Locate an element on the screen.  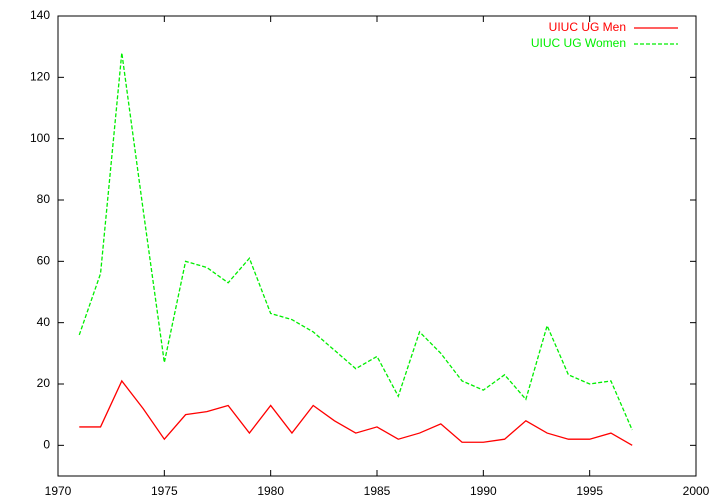
y-tick-label: 80 is located at coordinates (44, 199).